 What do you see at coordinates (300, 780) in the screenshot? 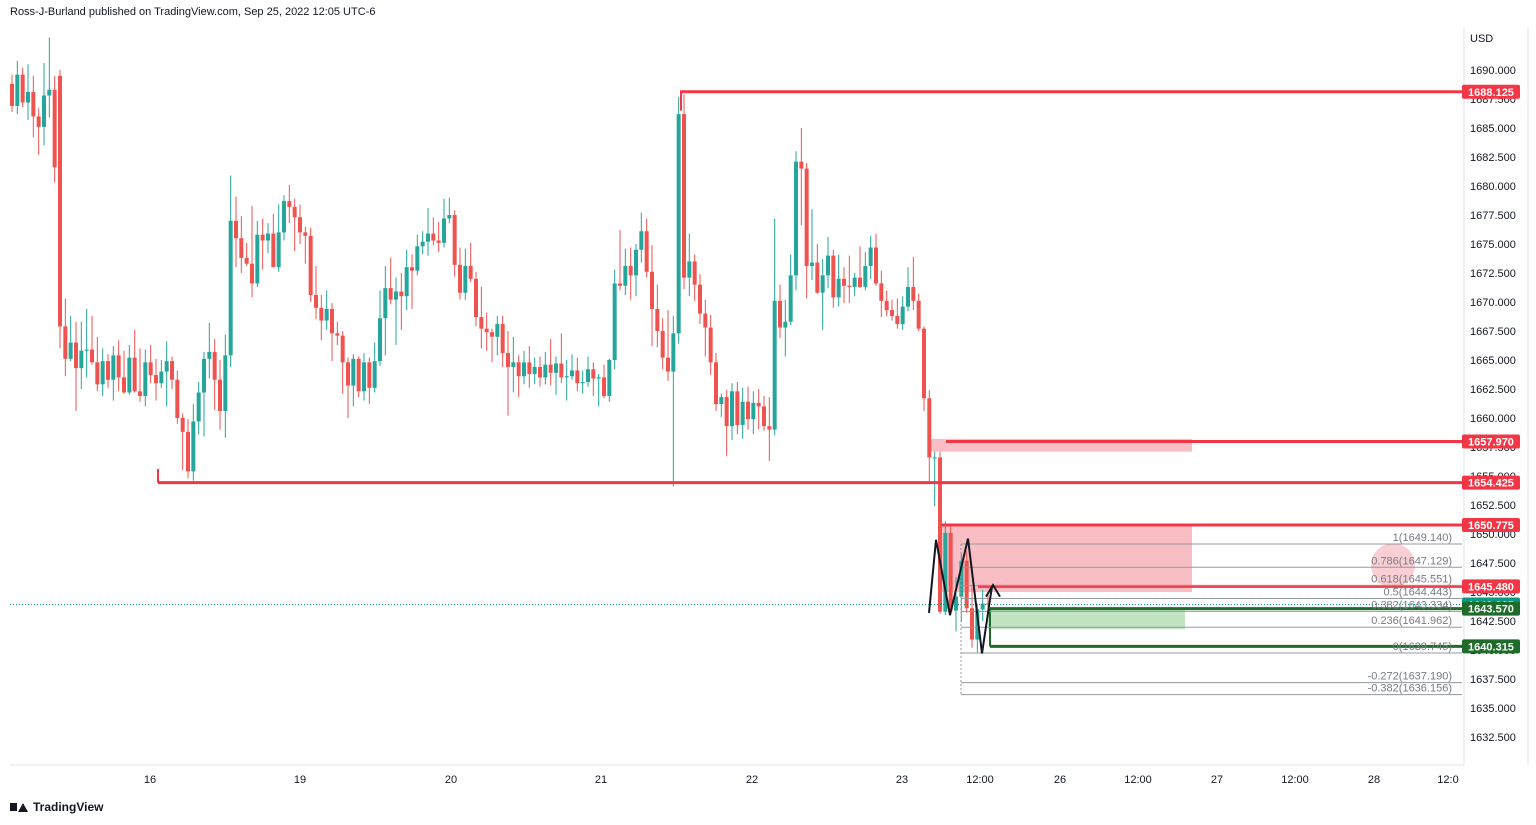
I see `time-tick-label: 19` at bounding box center [300, 780].